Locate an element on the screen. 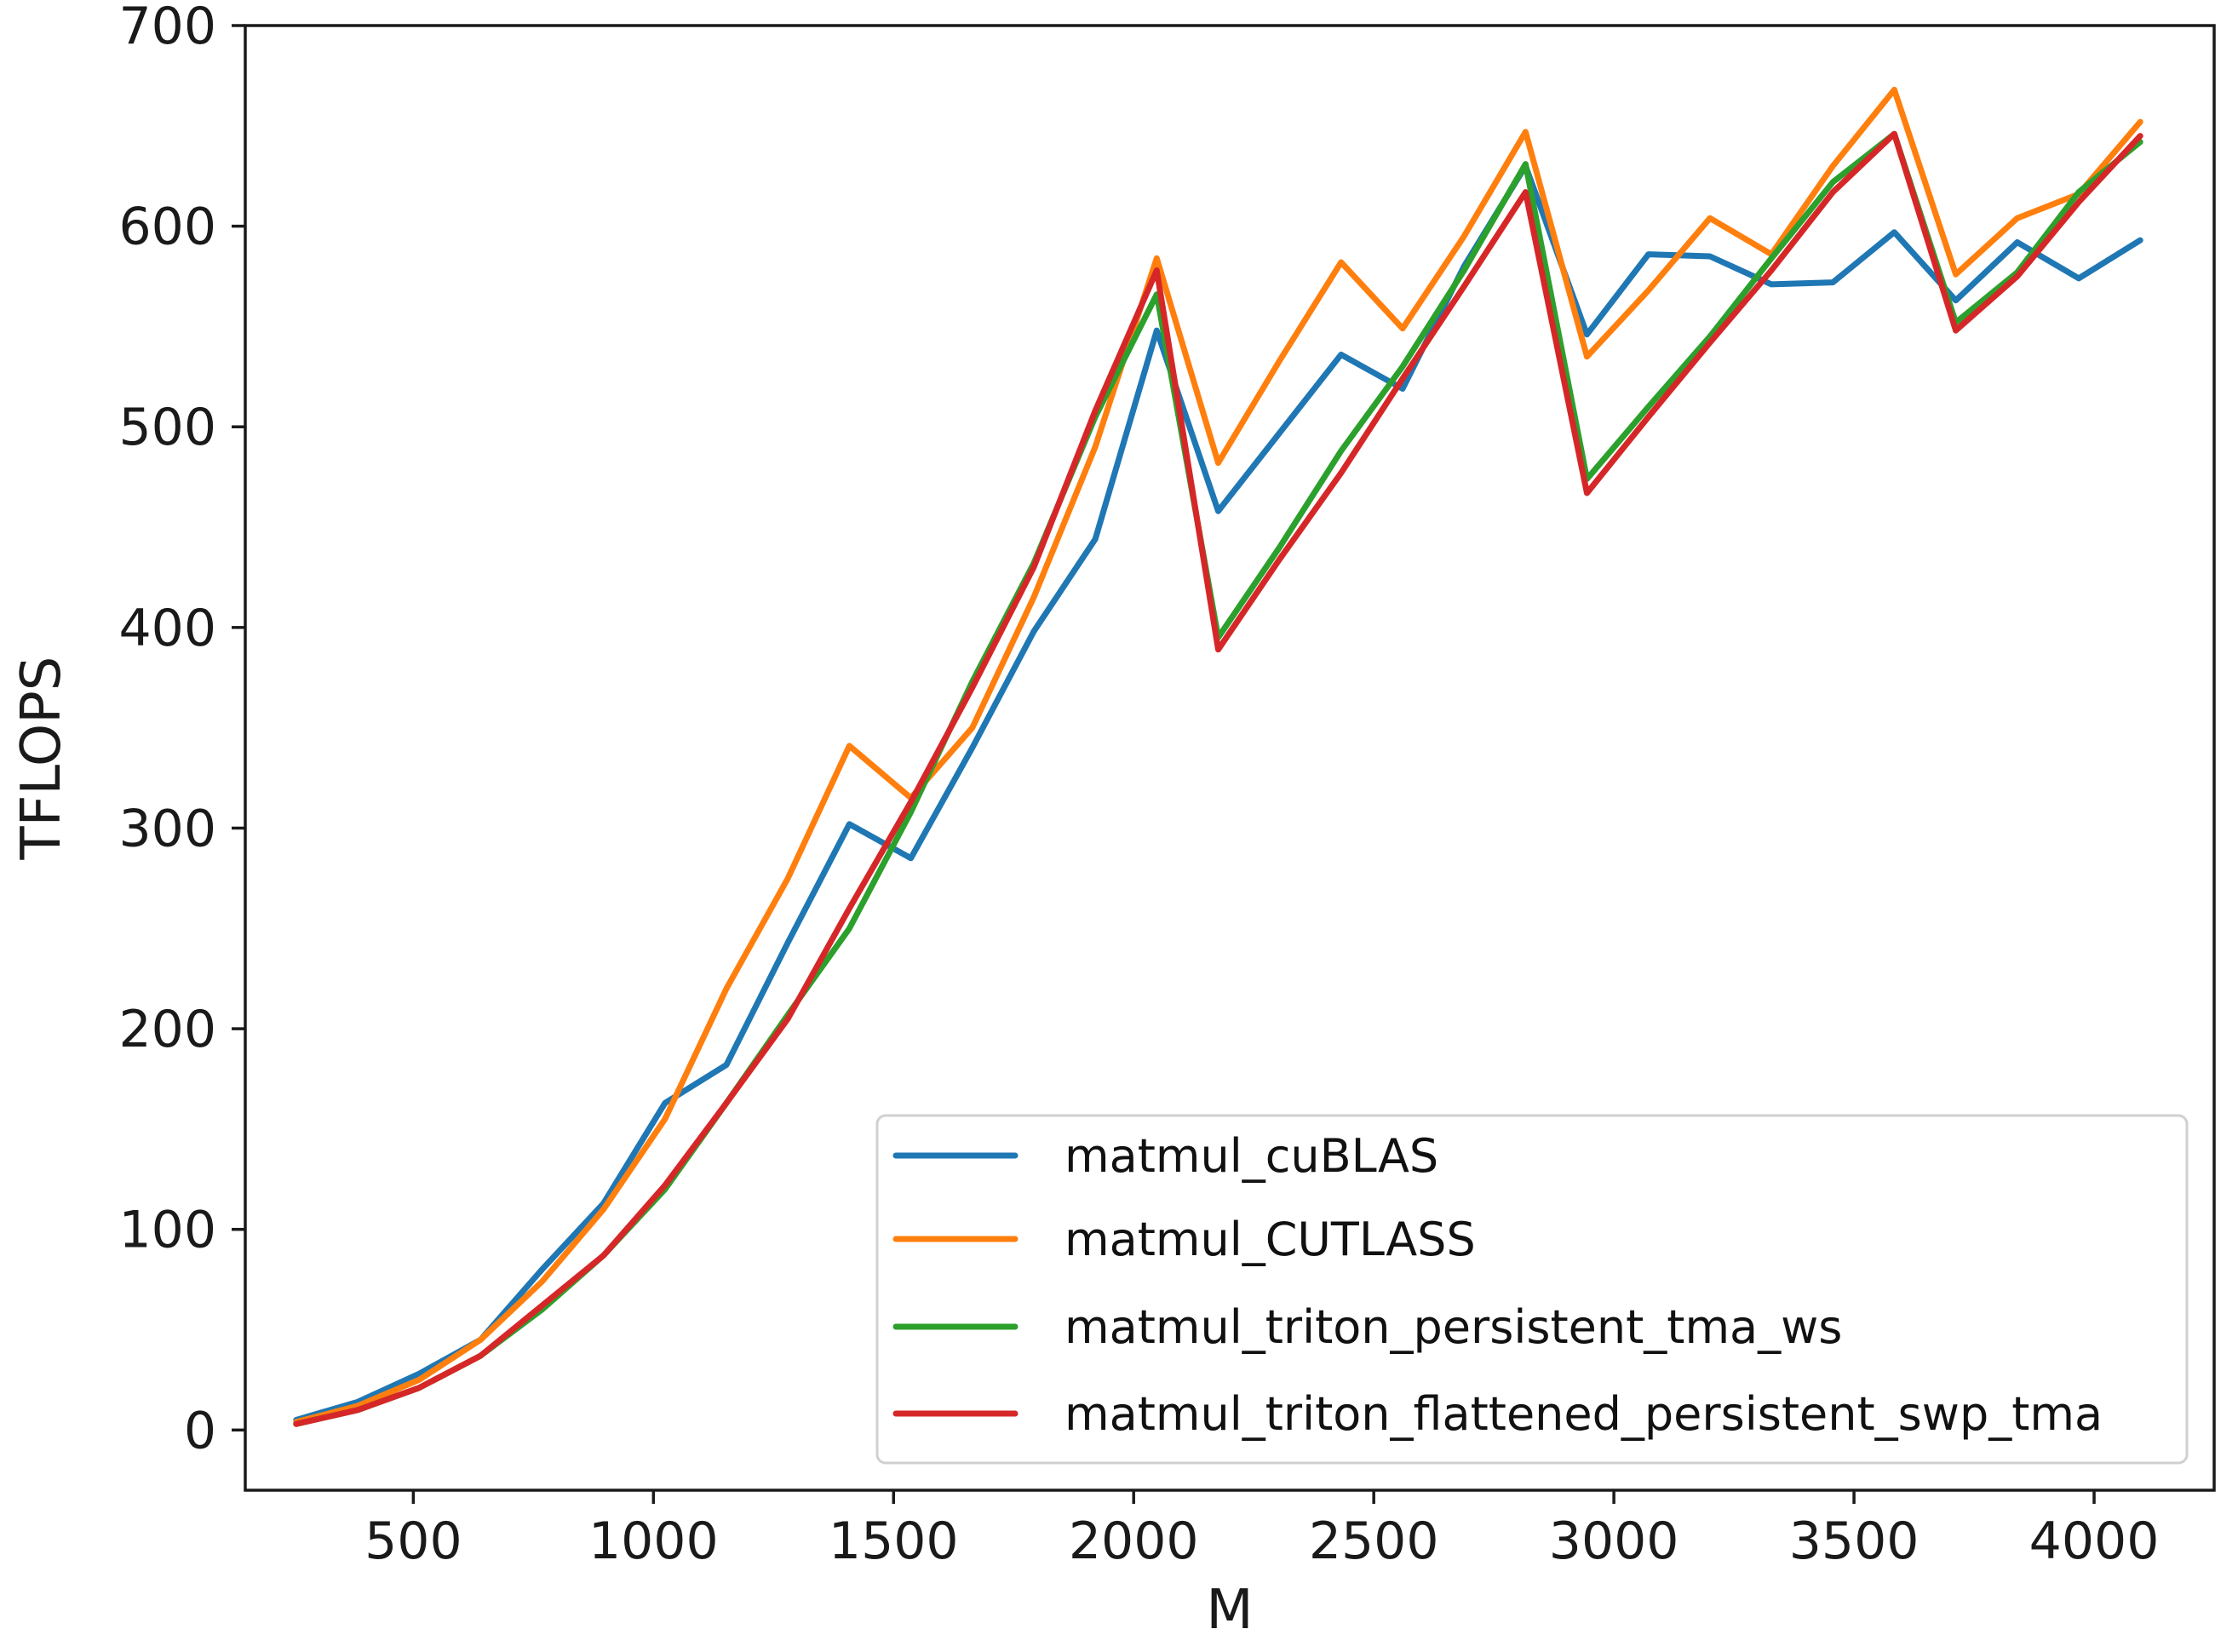 This screenshot has width=2238, height=1652. y-tick-label: 300 is located at coordinates (167, 828).